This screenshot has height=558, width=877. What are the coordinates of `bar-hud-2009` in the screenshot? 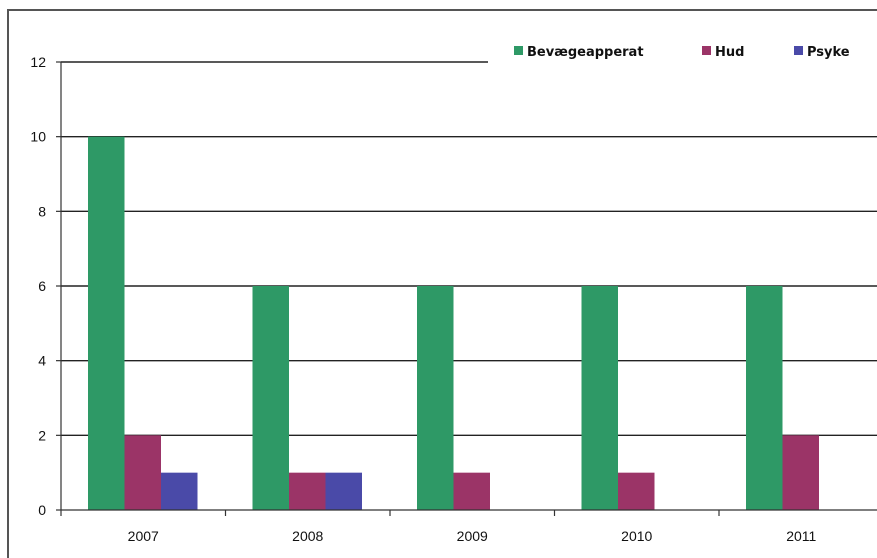 It's located at (471, 491).